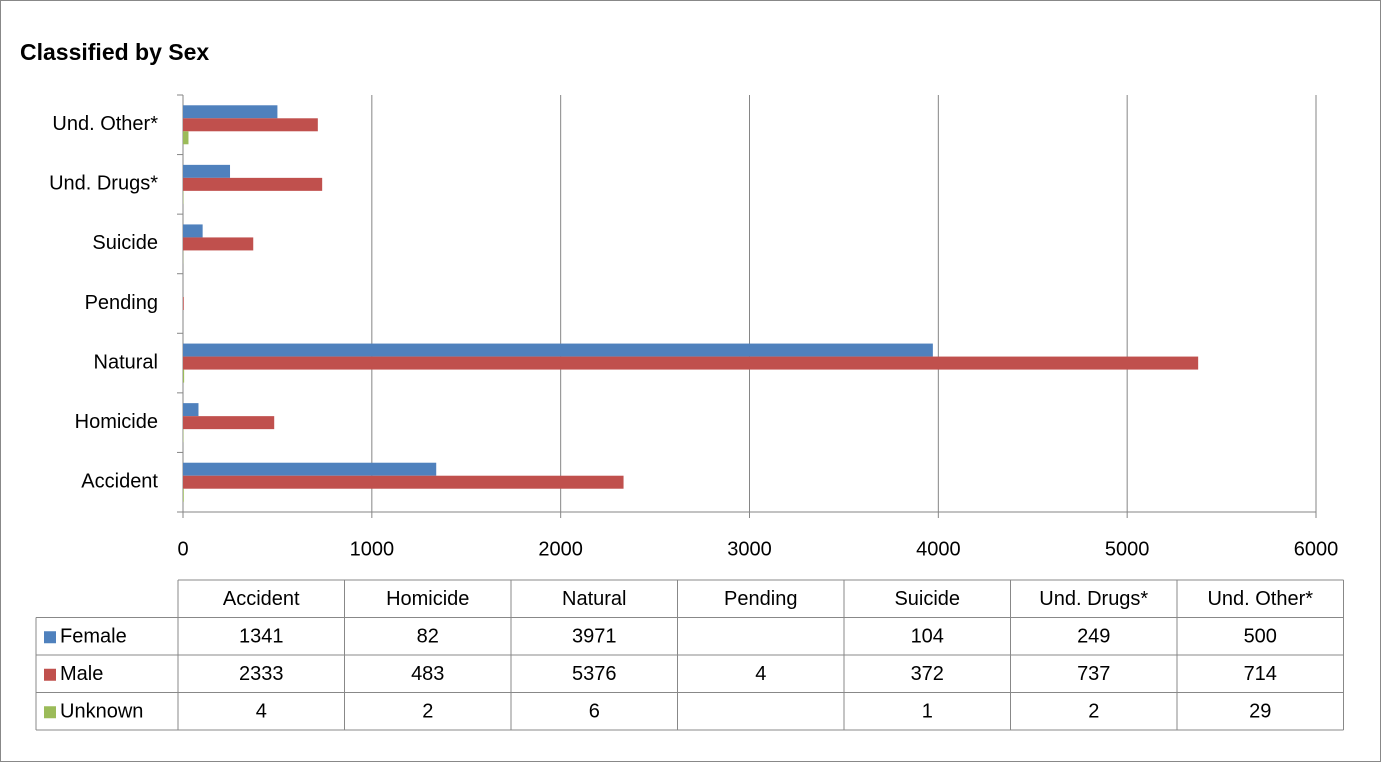 Image resolution: width=1382 pixels, height=763 pixels. Describe the element at coordinates (261, 599) in the screenshot. I see `table-header: Accident` at that location.